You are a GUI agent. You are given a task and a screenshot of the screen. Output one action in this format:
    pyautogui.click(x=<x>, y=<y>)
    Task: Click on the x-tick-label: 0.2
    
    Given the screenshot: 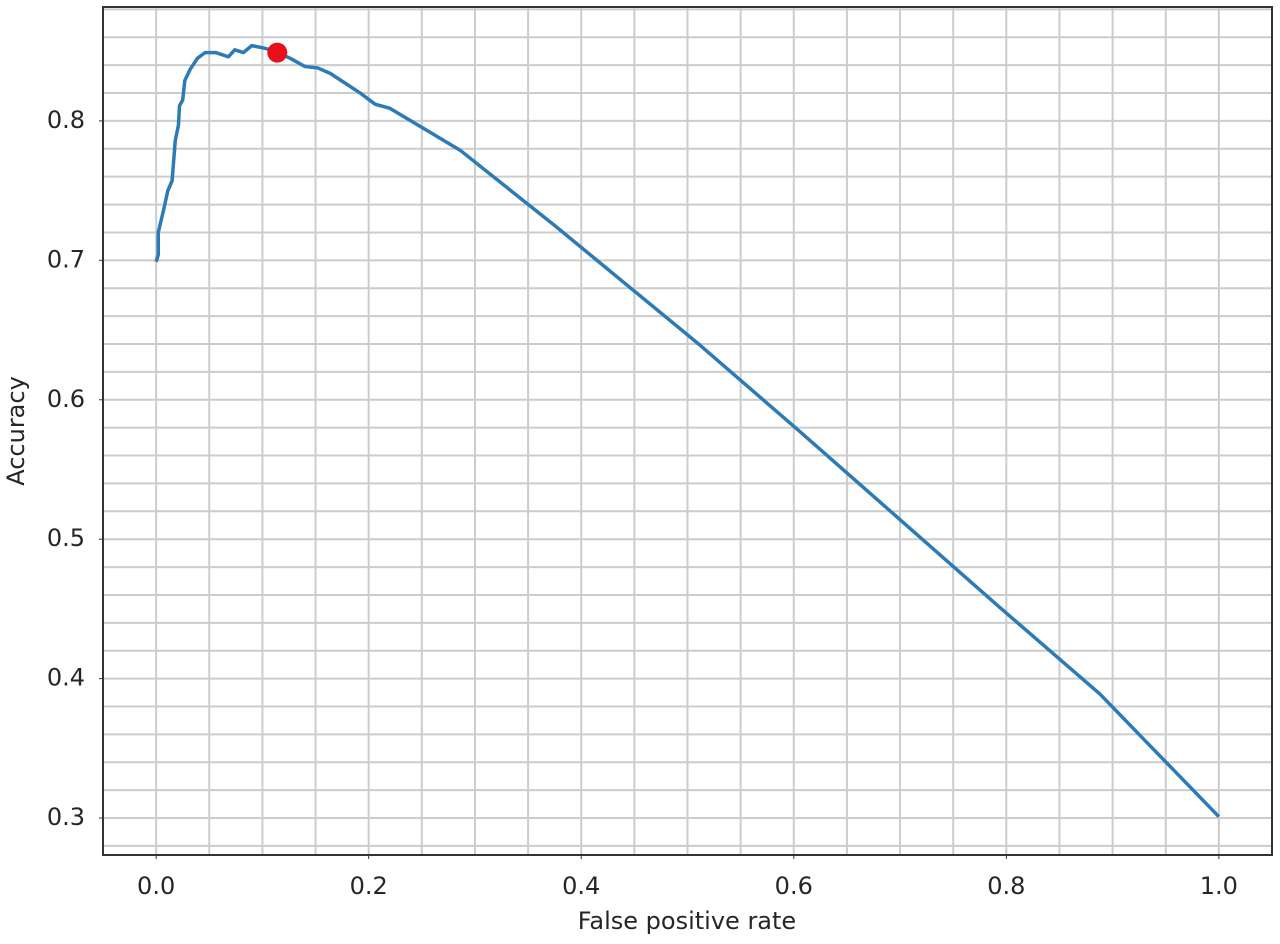 What is the action you would take?
    pyautogui.click(x=369, y=886)
    